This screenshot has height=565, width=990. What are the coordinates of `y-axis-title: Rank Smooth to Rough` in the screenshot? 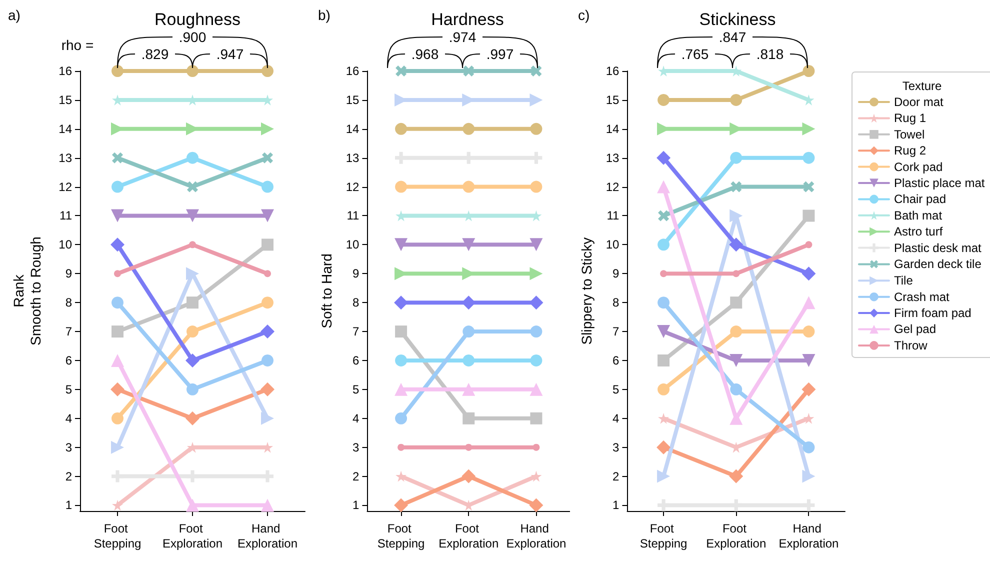 It's located at (27, 291).